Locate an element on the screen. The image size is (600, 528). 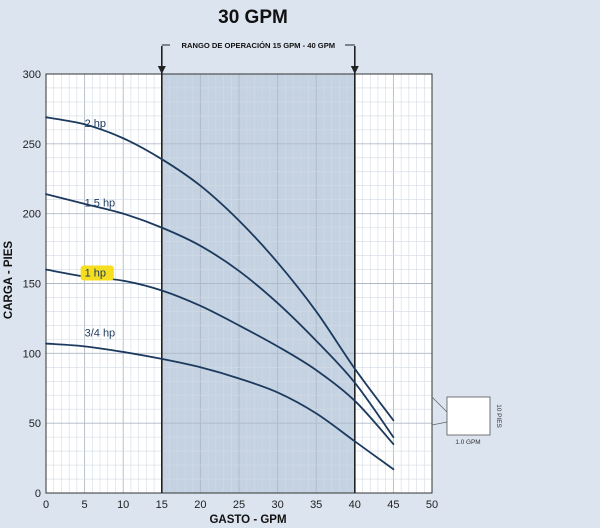
scale-x-label: 1.0 GPM is located at coordinates (467, 442).